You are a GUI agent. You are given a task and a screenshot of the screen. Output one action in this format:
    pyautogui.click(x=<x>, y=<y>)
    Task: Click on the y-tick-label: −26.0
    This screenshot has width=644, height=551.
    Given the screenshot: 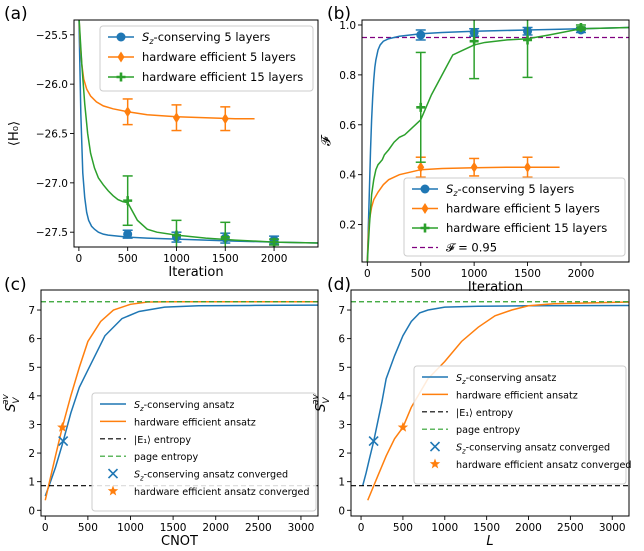 What is the action you would take?
    pyautogui.click(x=52, y=85)
    